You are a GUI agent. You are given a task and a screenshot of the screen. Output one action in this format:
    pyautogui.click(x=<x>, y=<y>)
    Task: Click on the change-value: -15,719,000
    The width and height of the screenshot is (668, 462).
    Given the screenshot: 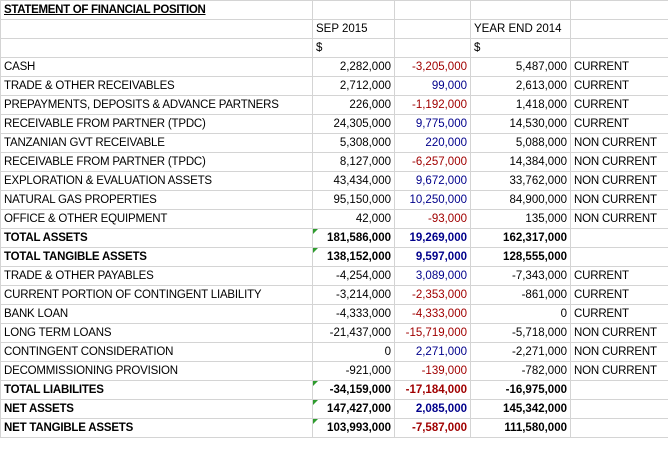 What is the action you would take?
    pyautogui.click(x=432, y=333)
    